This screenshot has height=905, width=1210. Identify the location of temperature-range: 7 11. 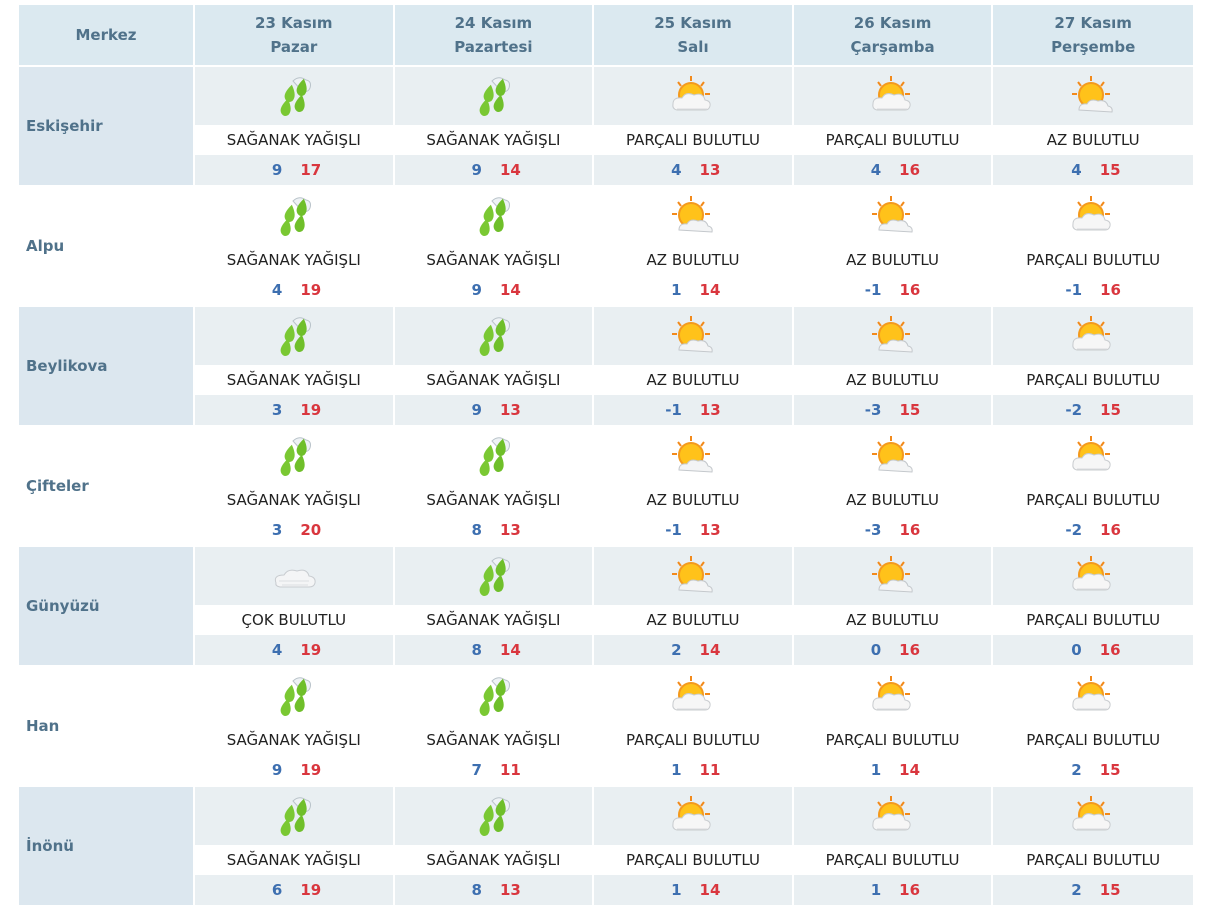
(493, 770).